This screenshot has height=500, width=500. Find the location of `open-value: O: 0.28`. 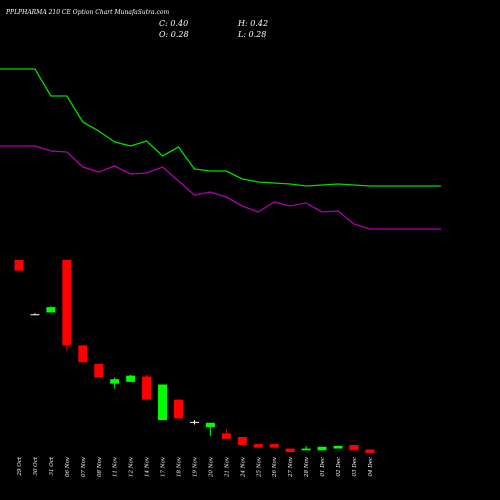

open-value: O: 0.28 is located at coordinates (174, 34).